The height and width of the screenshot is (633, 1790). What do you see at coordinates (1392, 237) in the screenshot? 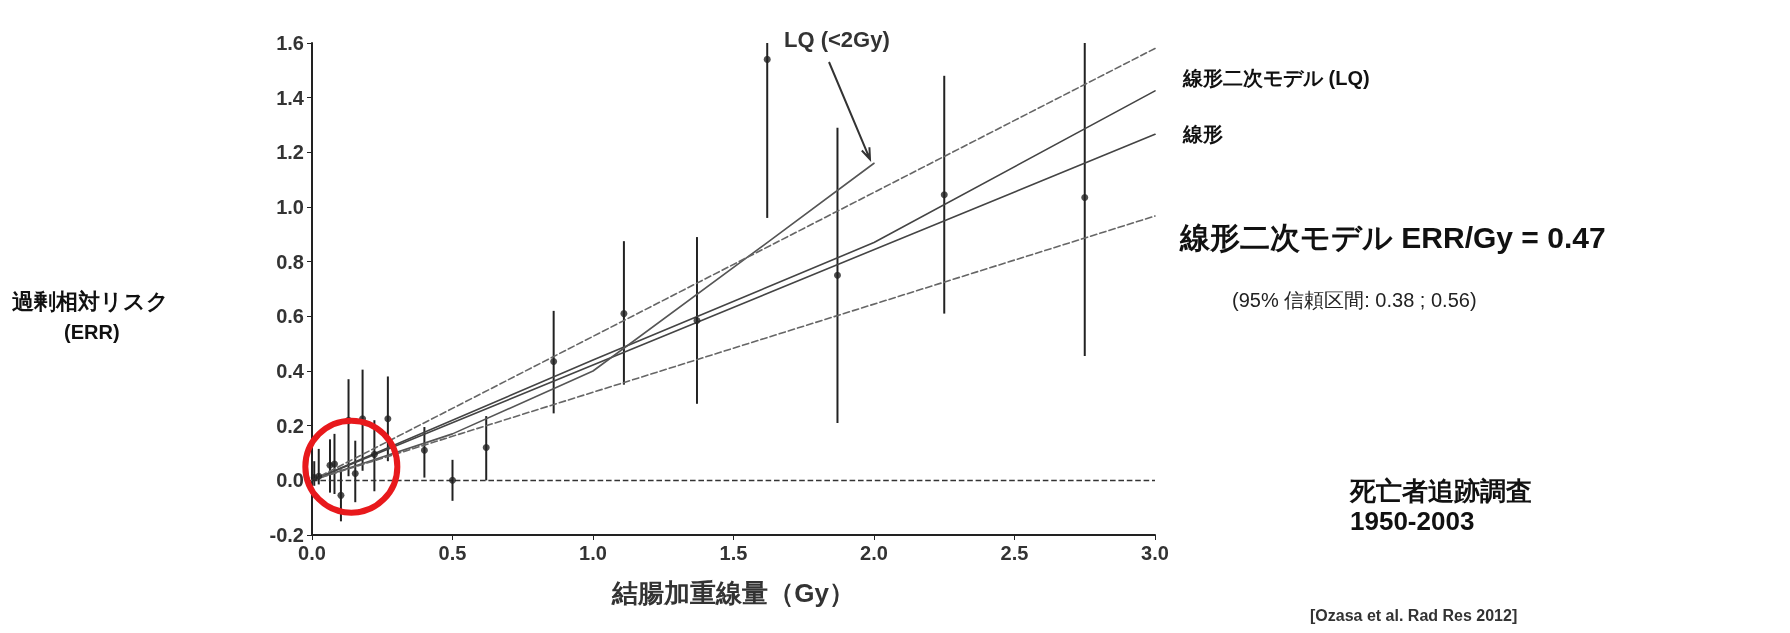
I see `text: 線形二次モデル ERR/Gy = 0.47` at bounding box center [1392, 237].